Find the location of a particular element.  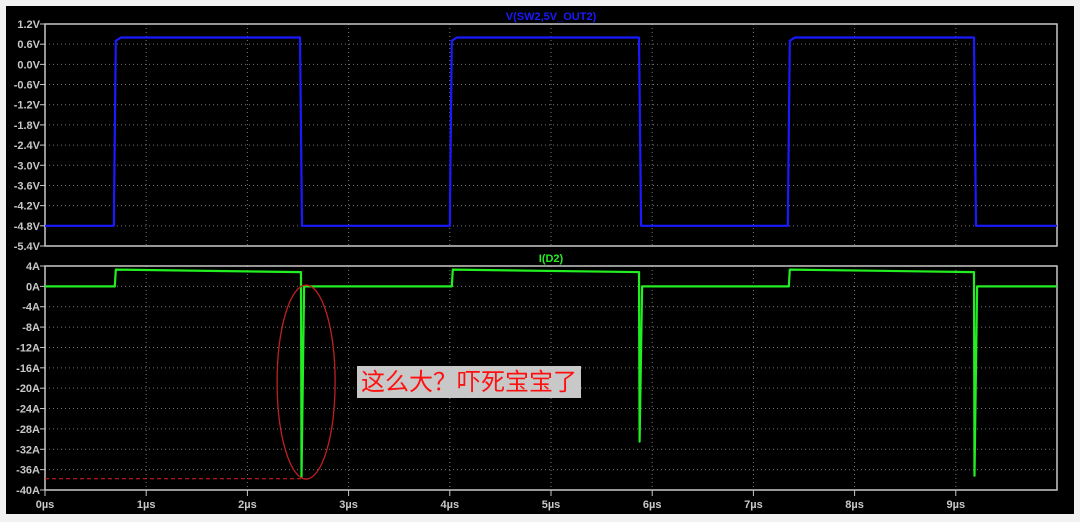

y-tick-label: -3.0V is located at coordinates (27, 166).